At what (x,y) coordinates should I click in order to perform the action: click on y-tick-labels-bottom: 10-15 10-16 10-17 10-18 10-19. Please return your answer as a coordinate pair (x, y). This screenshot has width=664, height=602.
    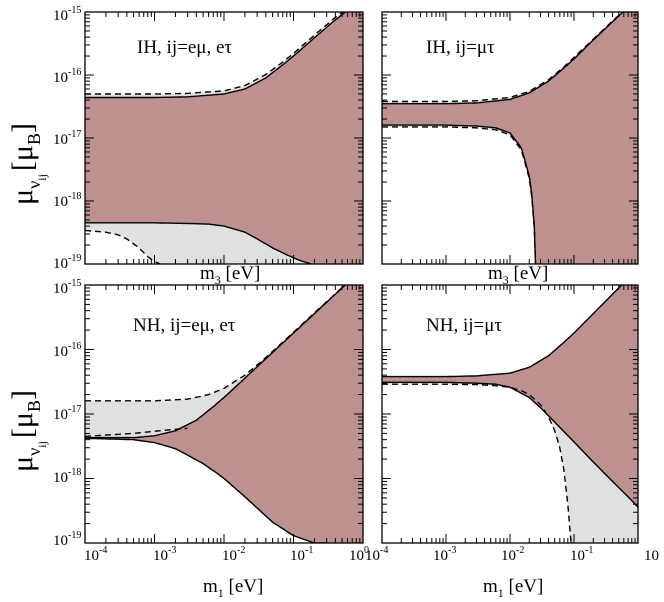
    Looking at the image, I should click on (67, 413).